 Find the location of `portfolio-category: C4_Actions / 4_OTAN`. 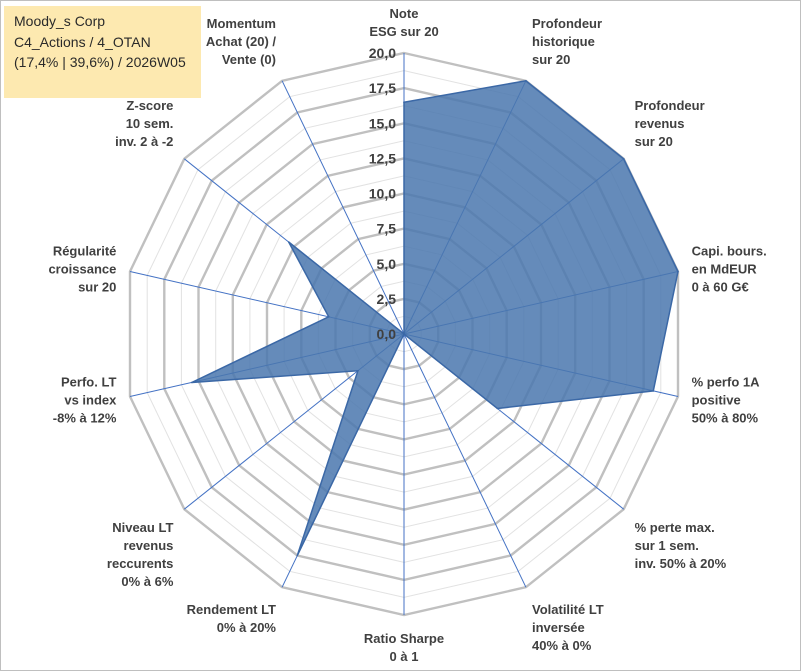

portfolio-category: C4_Actions / 4_OTAN is located at coordinates (82, 41).